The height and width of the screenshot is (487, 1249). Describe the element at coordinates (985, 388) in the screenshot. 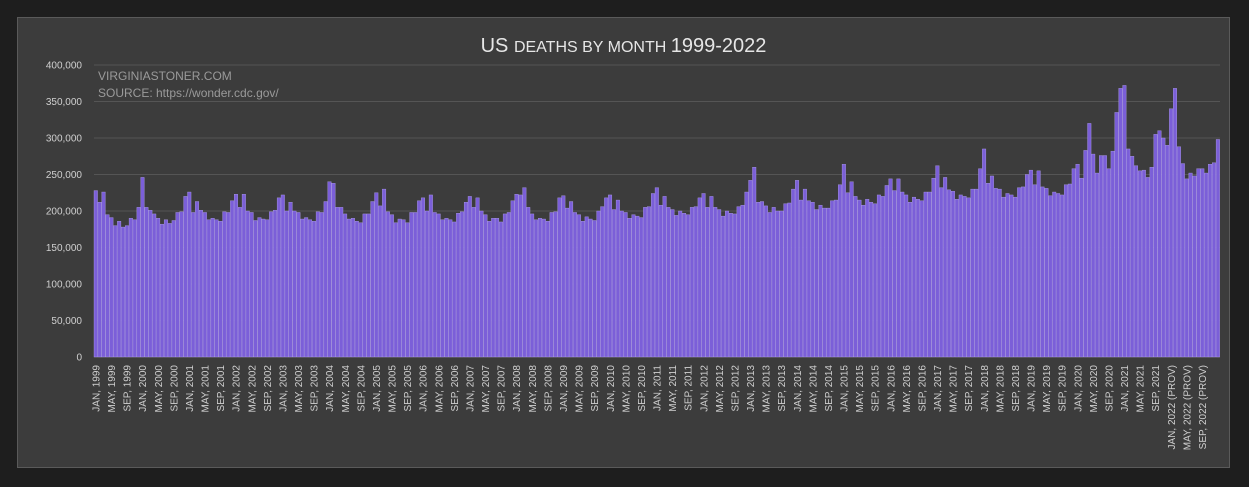

I see `x-tick-label: JAN, 2018` at that location.